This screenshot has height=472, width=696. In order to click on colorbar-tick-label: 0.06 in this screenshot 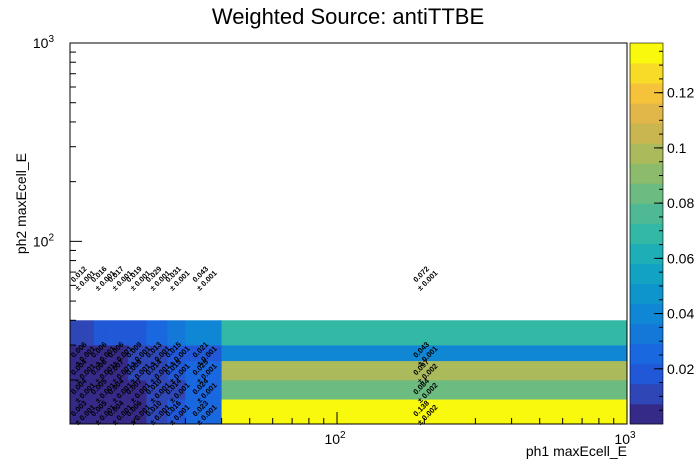, I will do `click(680, 258)`.